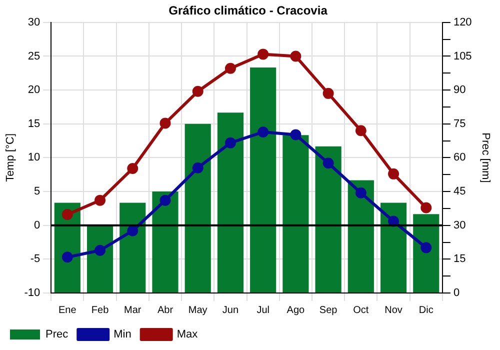 Image resolution: width=500 pixels, height=350 pixels. What do you see at coordinates (459, 259) in the screenshot?
I see `y2-tick-label: 15` at bounding box center [459, 259].